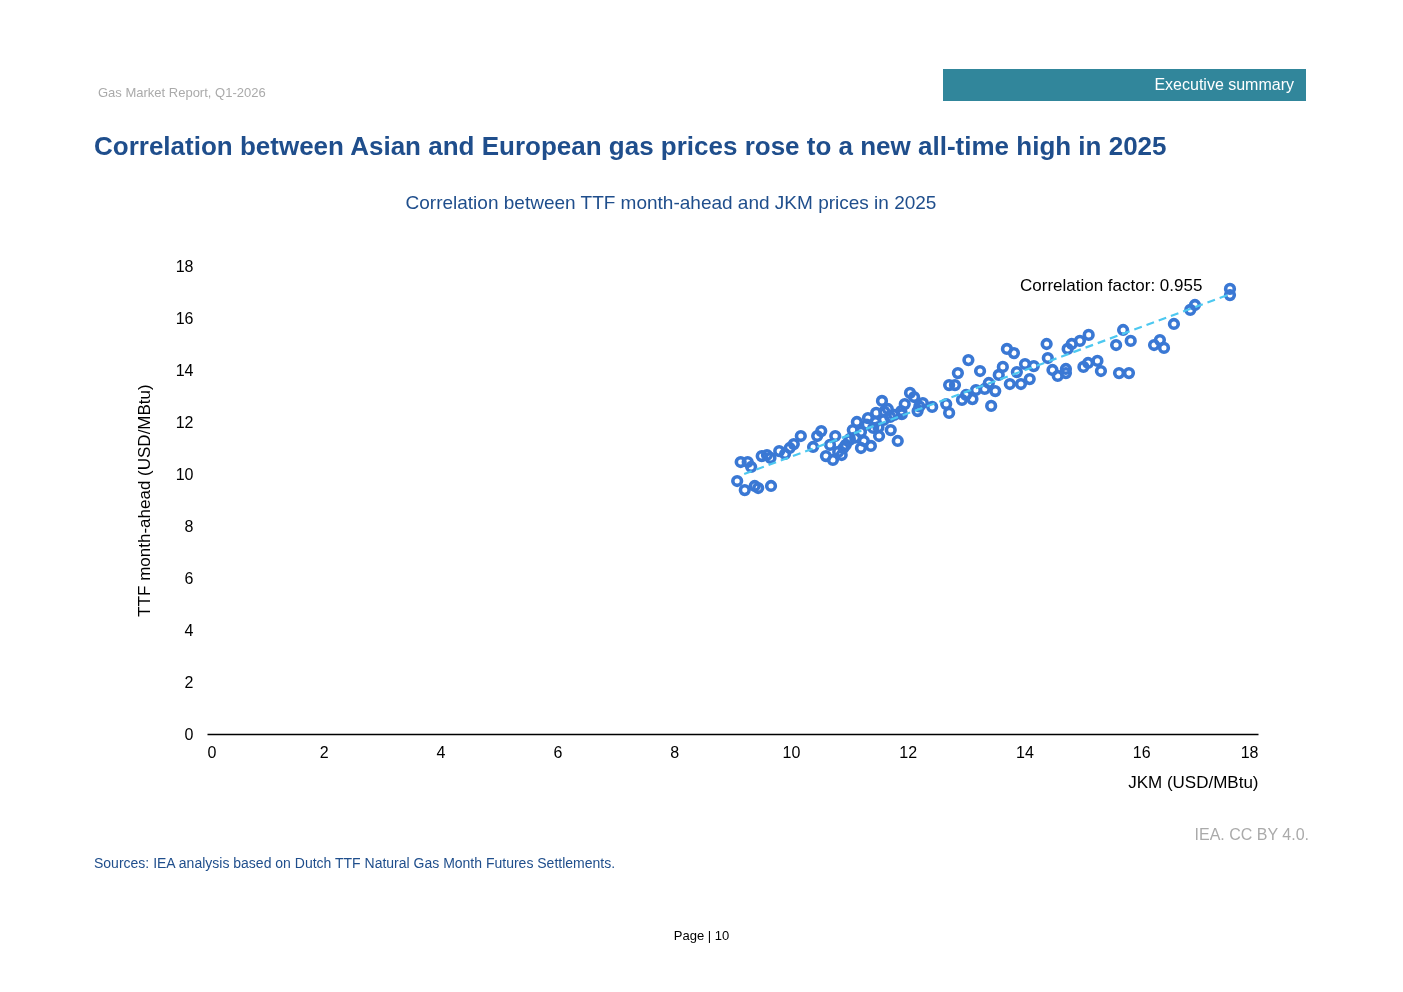  Describe the element at coordinates (189, 630) in the screenshot. I see `y-tick-label: 4` at that location.